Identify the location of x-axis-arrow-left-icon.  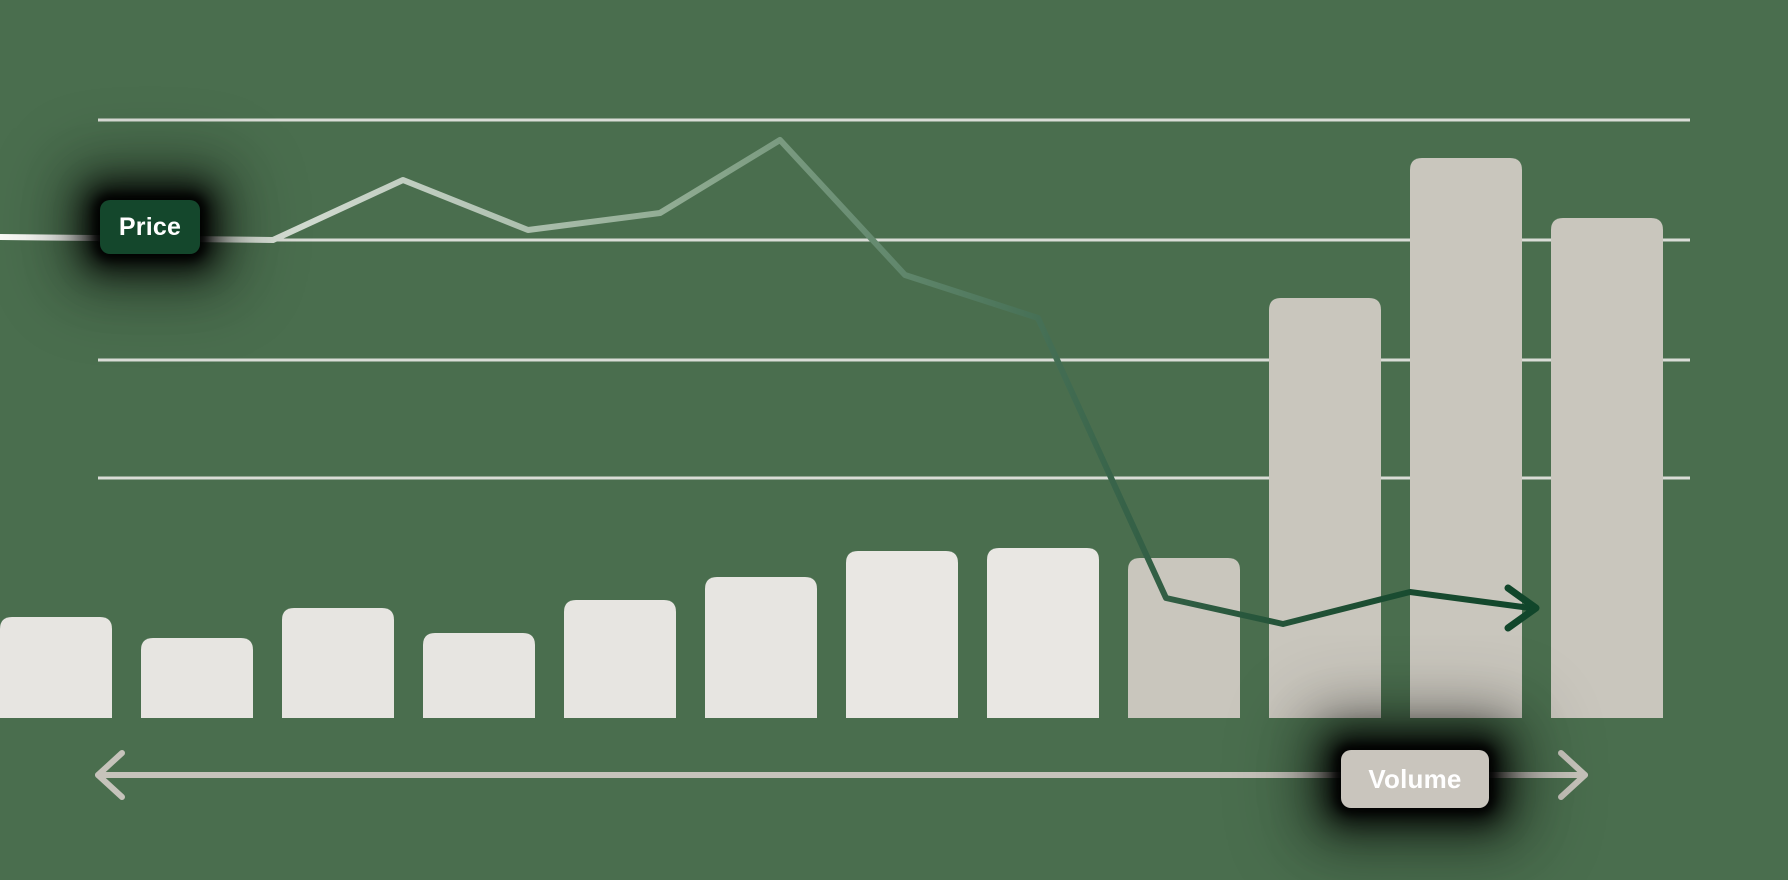
(110, 775).